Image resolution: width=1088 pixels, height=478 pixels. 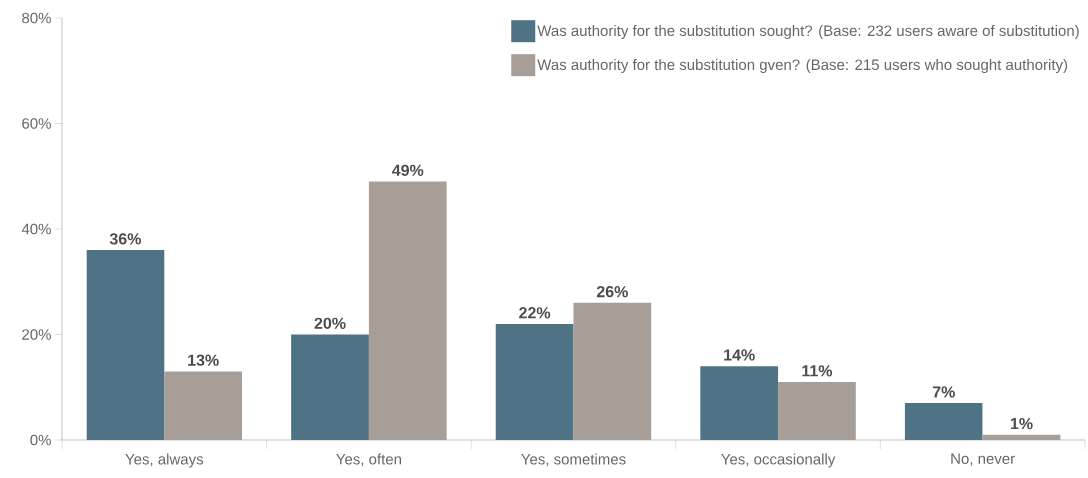 What do you see at coordinates (125, 239) in the screenshot?
I see `data-label: 36%` at bounding box center [125, 239].